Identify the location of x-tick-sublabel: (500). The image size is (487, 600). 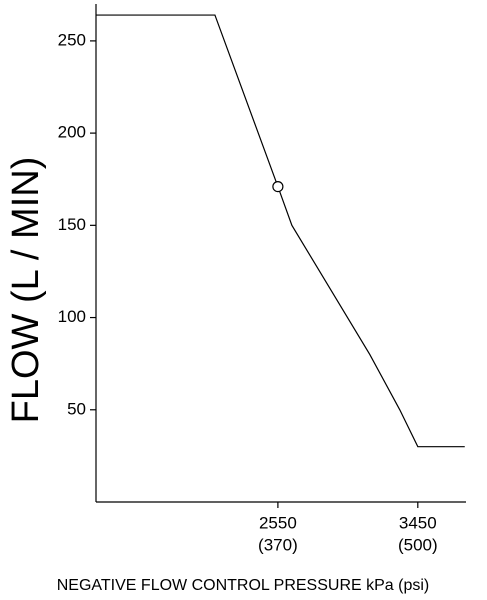
(418, 544).